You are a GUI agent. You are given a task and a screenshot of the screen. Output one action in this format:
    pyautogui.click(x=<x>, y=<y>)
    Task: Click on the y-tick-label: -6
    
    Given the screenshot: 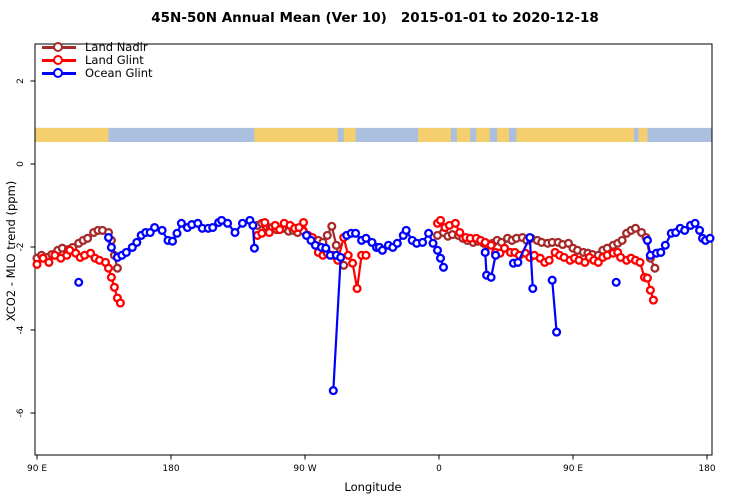 What is the action you would take?
    pyautogui.click(x=21, y=412)
    